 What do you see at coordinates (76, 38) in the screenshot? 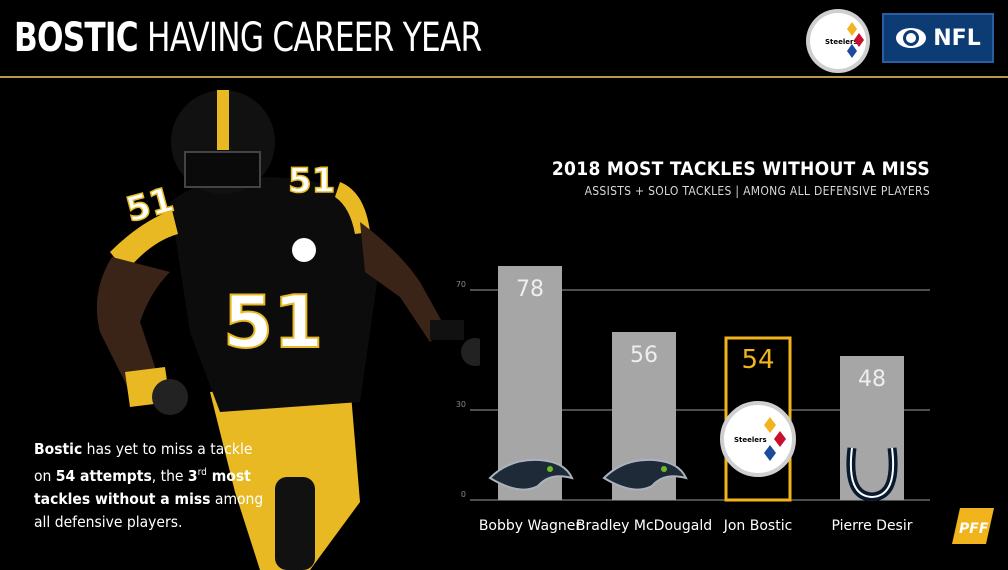
I see `title-bold: BOSTIC` at bounding box center [76, 38].